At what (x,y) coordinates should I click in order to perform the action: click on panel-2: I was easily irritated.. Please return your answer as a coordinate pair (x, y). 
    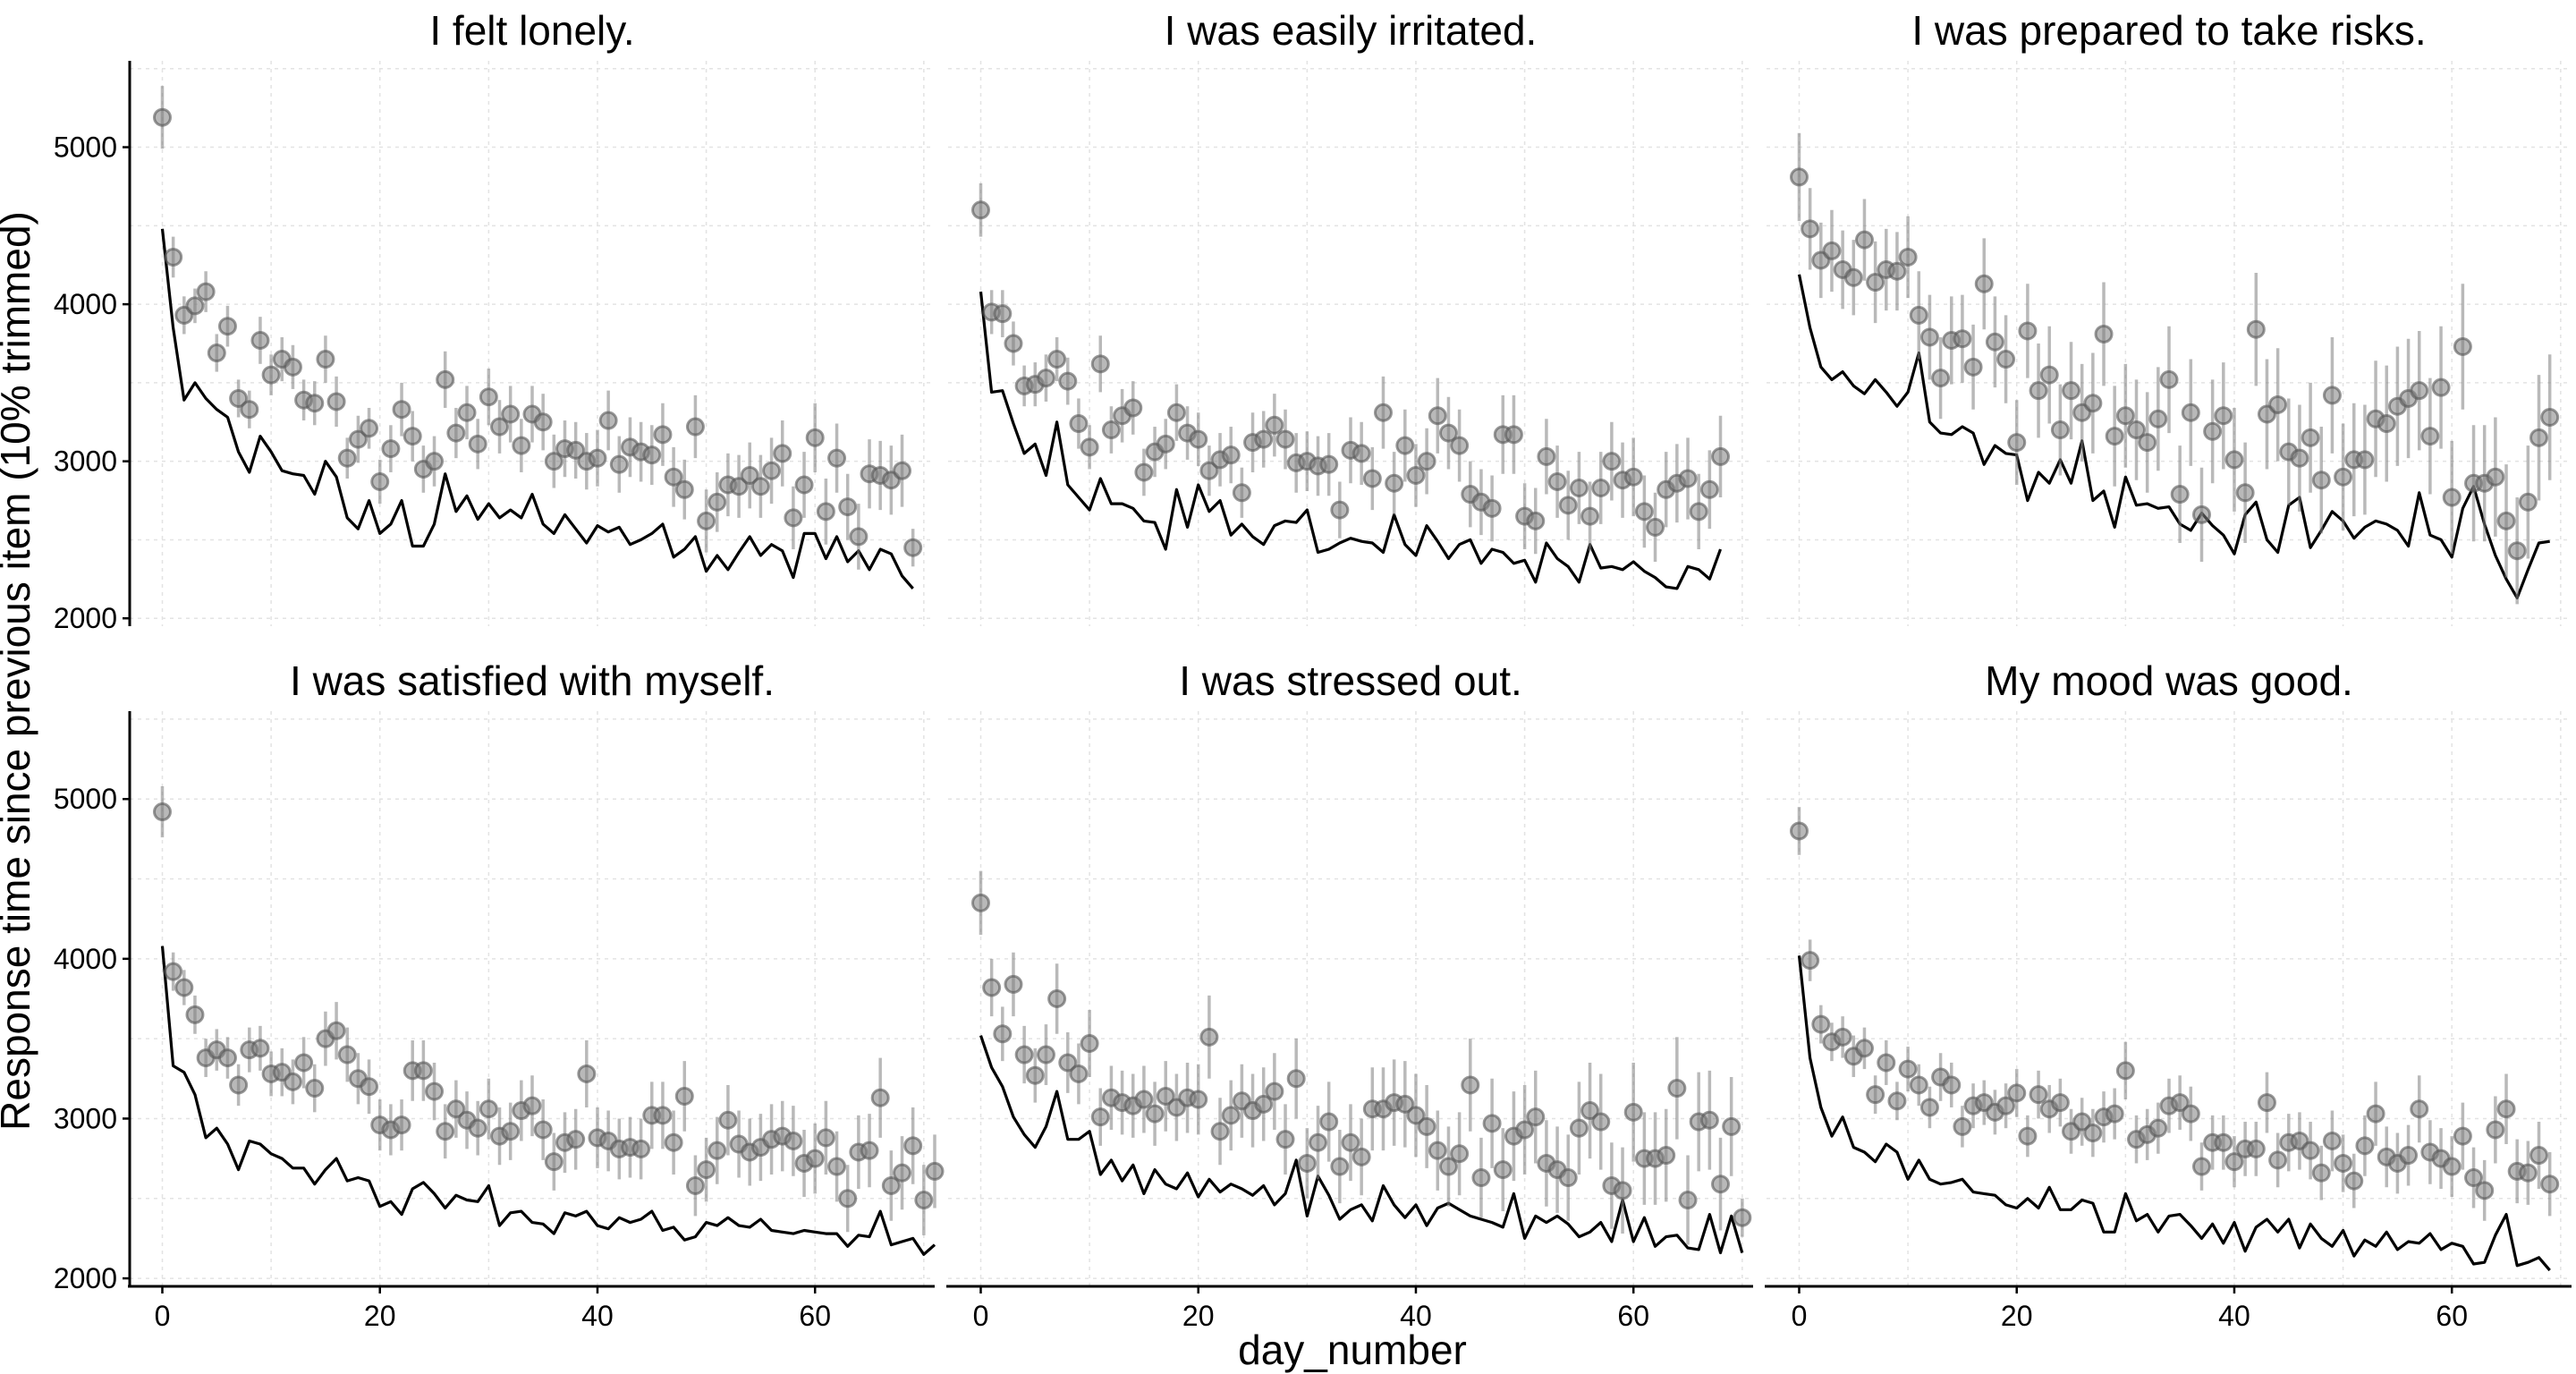
    Looking at the image, I should click on (1350, 316).